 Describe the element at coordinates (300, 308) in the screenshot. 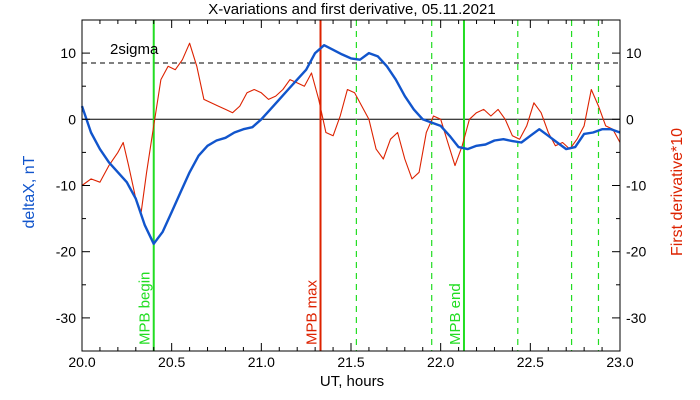

I see `event-labels: MPB begin MPB max MPB end` at that location.